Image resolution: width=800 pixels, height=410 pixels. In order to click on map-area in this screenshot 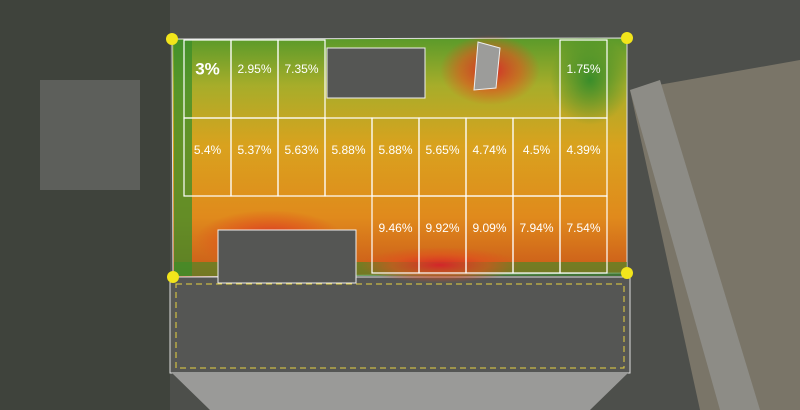, I will do `click(90, 135)`.